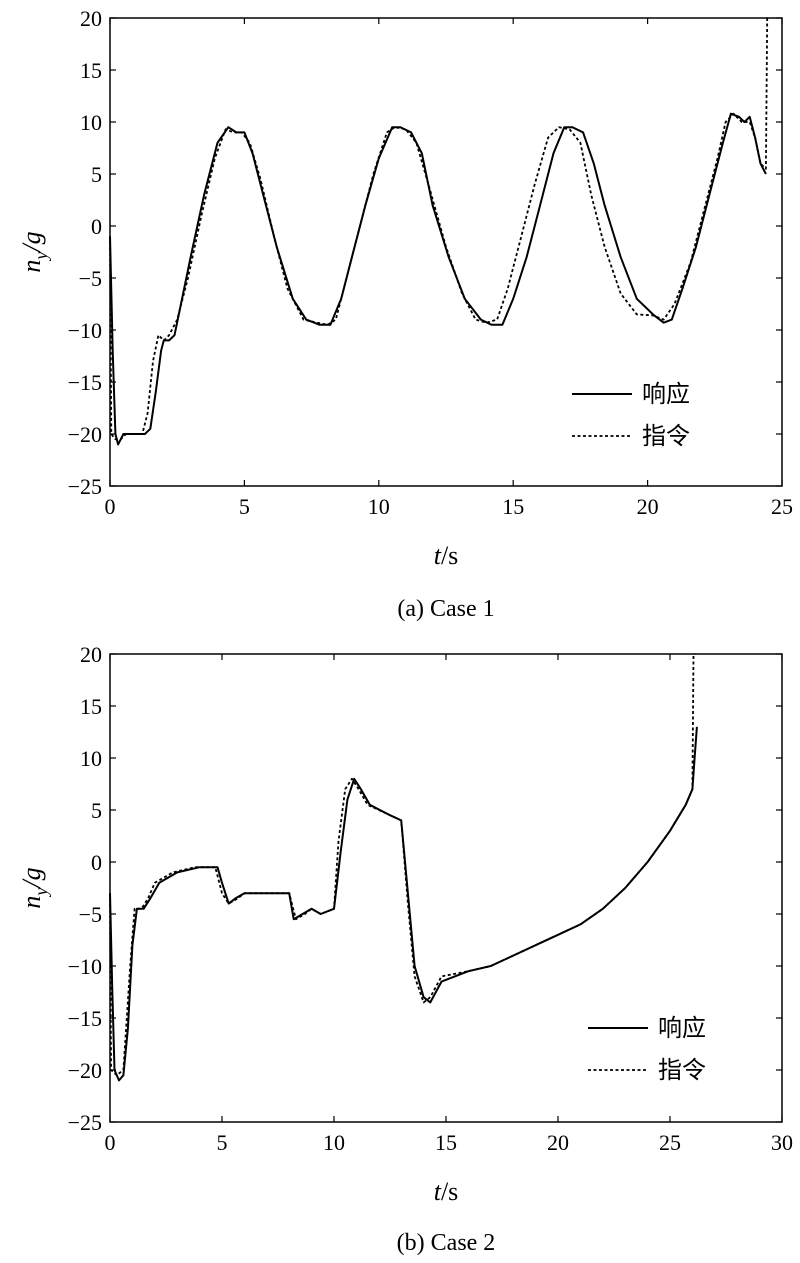  Describe the element at coordinates (446, 1243) in the screenshot. I see `caption: (b) Case 2` at that location.